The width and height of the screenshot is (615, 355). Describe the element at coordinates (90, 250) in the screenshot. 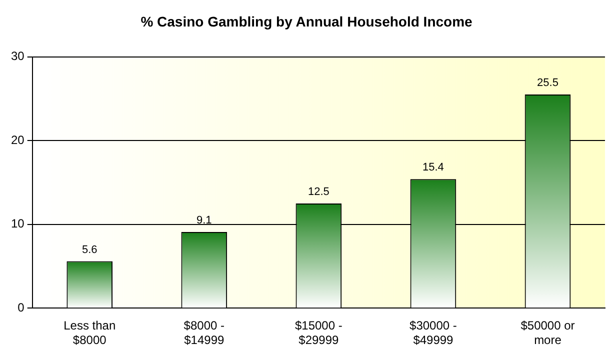

I see `data-label: 5.6` at that location.